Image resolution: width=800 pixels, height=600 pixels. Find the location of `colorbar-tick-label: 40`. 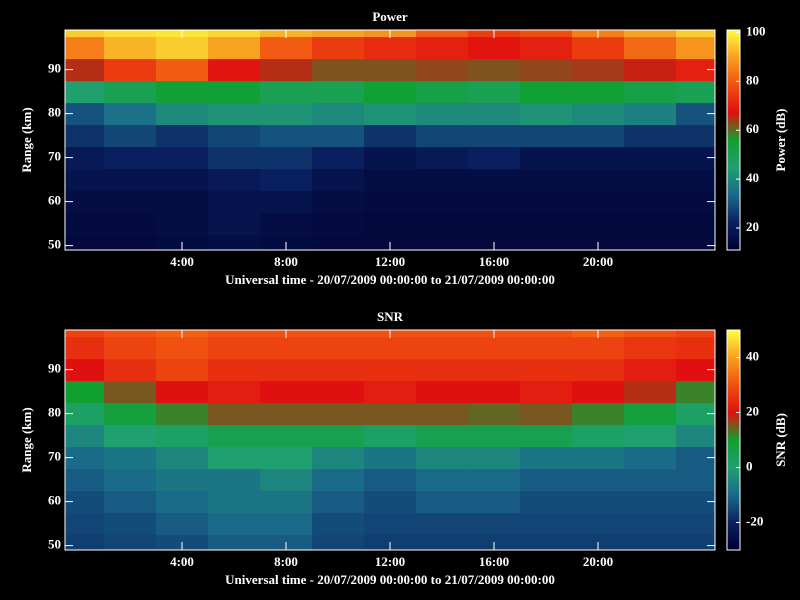

colorbar-tick-label: 40 is located at coordinates (752, 355).